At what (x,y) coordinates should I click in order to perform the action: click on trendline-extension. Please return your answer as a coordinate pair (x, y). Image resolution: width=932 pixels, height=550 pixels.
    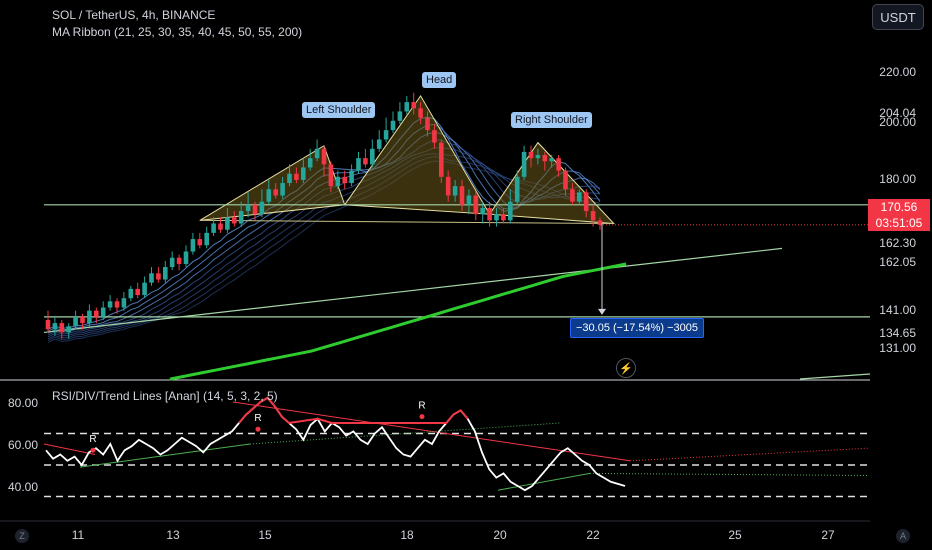
    Looking at the image, I should click on (835, 376).